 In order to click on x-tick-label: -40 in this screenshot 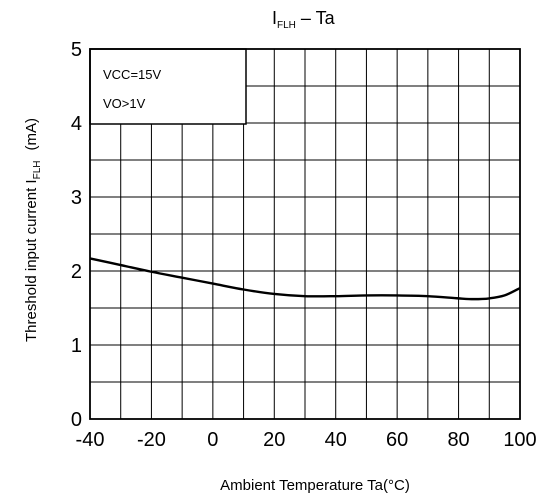, I will do `click(90, 440)`.